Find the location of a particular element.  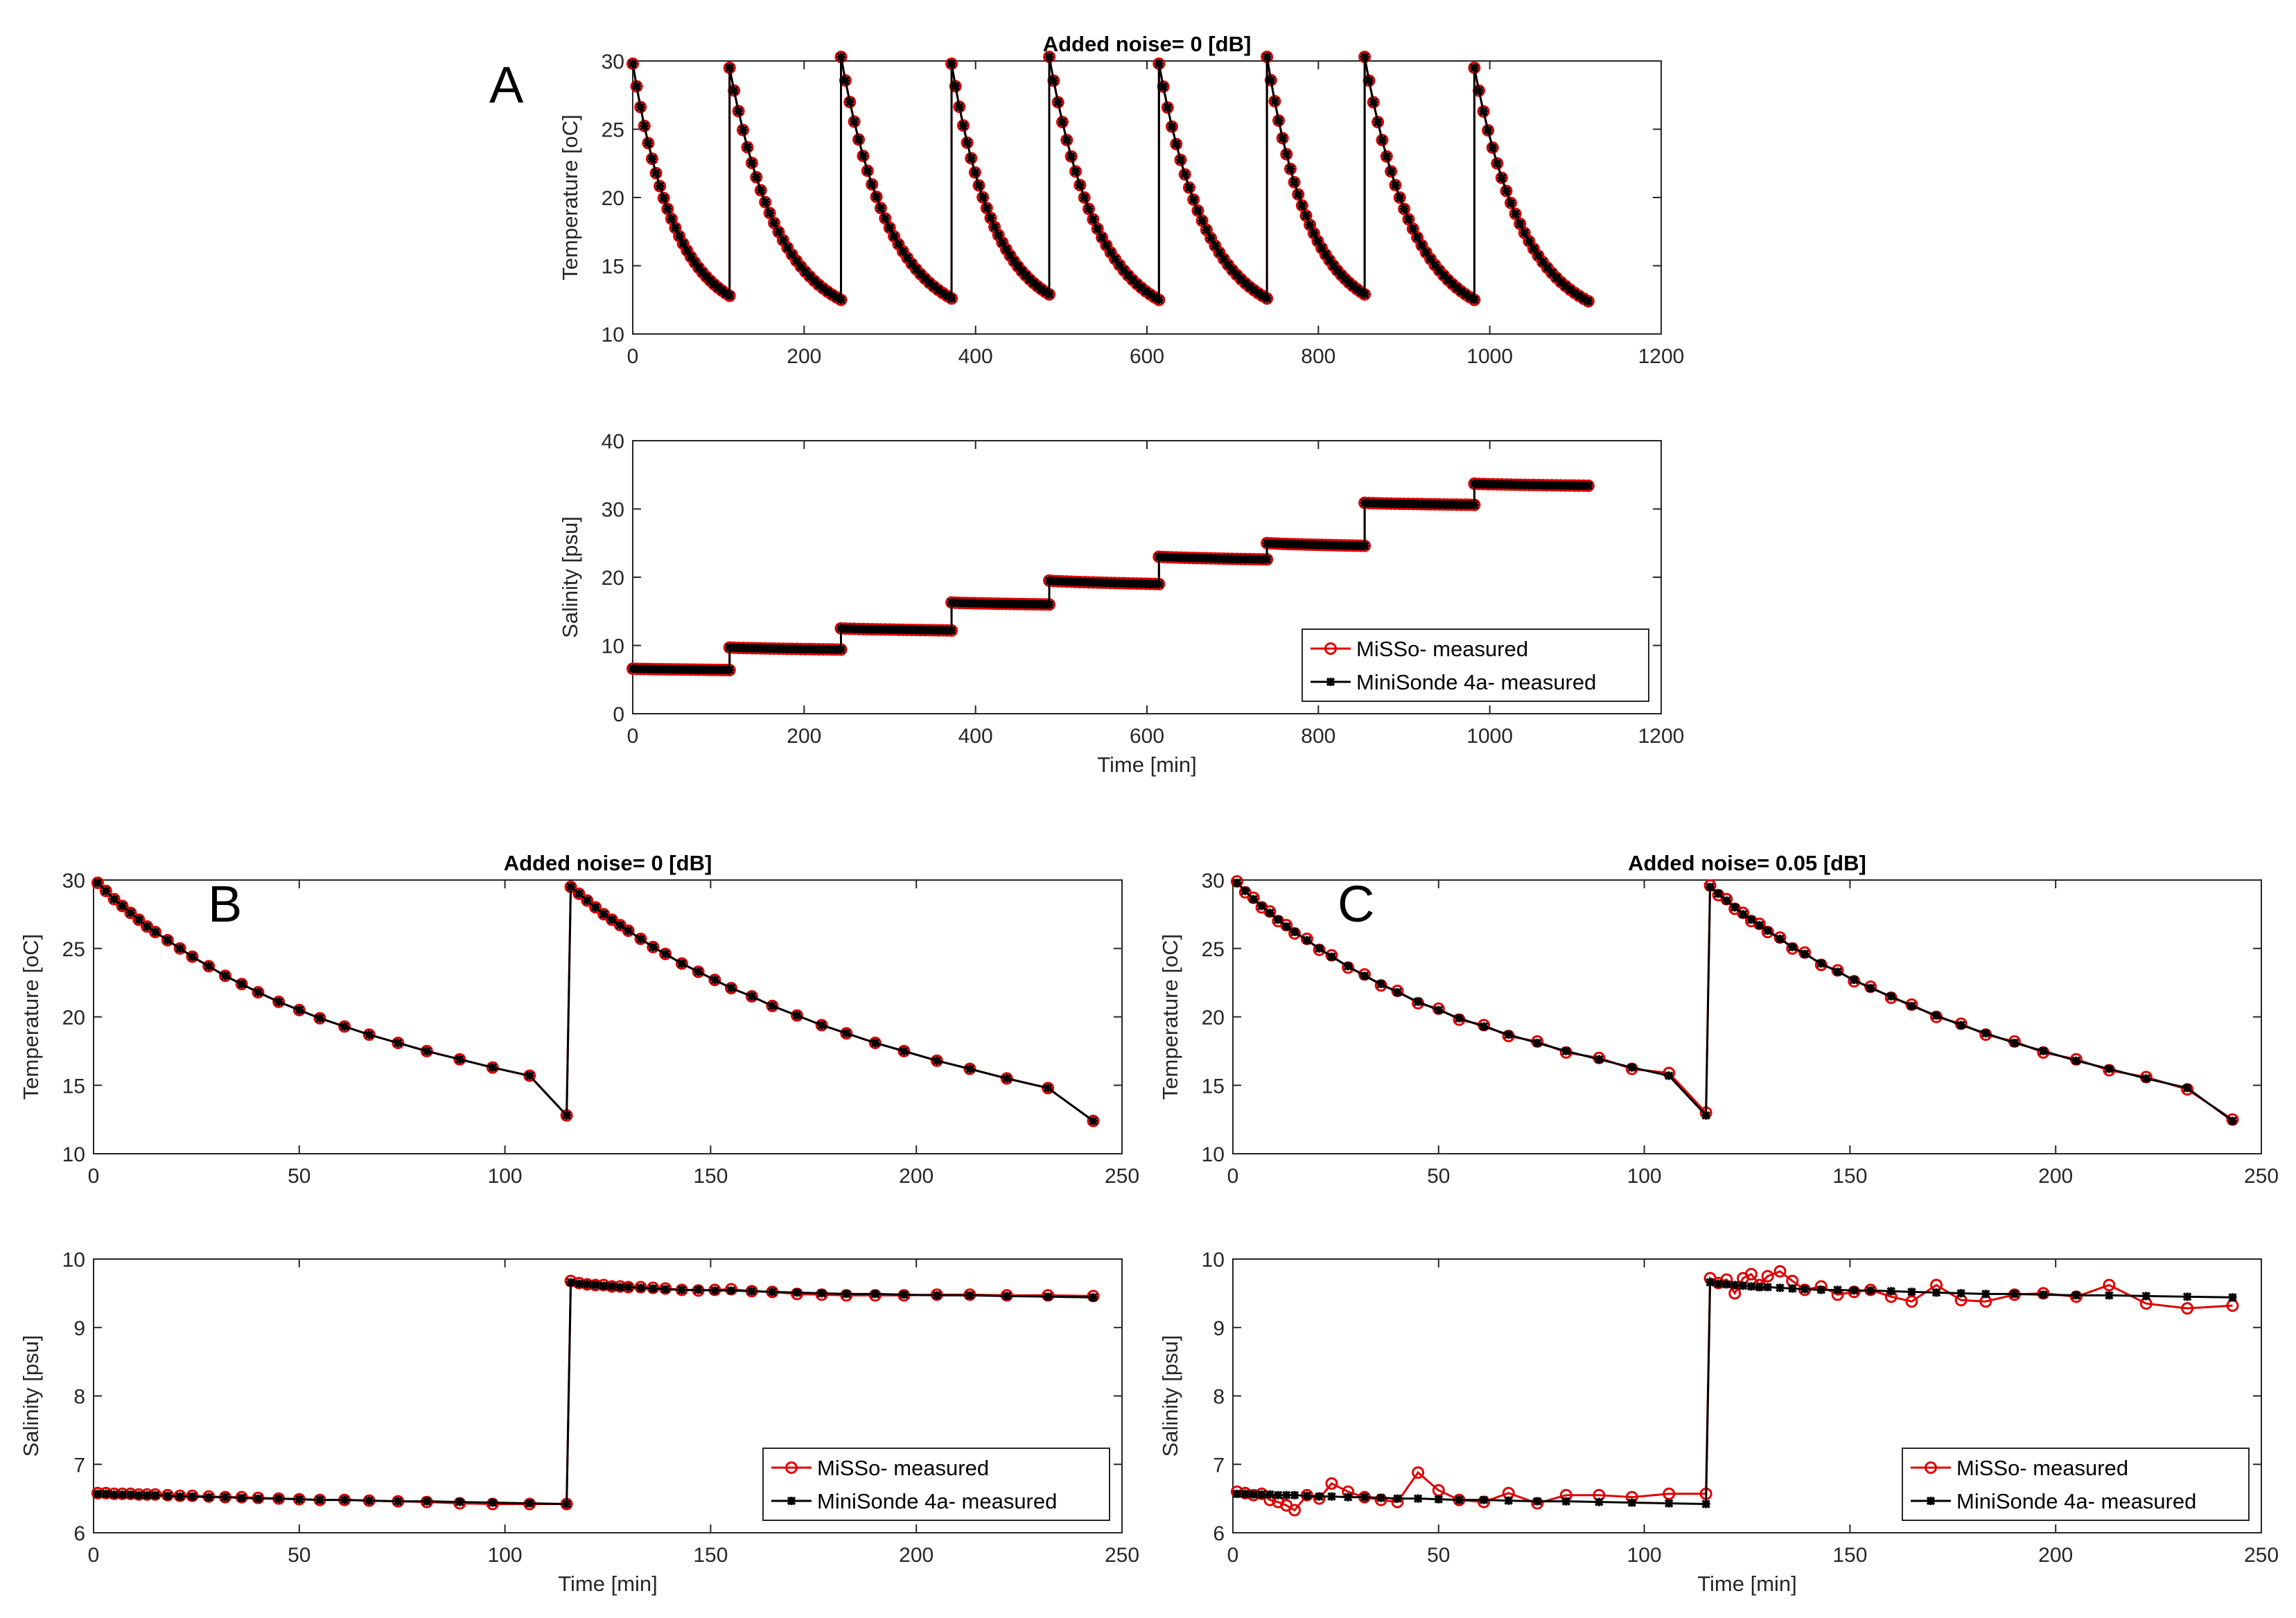

plot-area is located at coordinates (608, 1017).